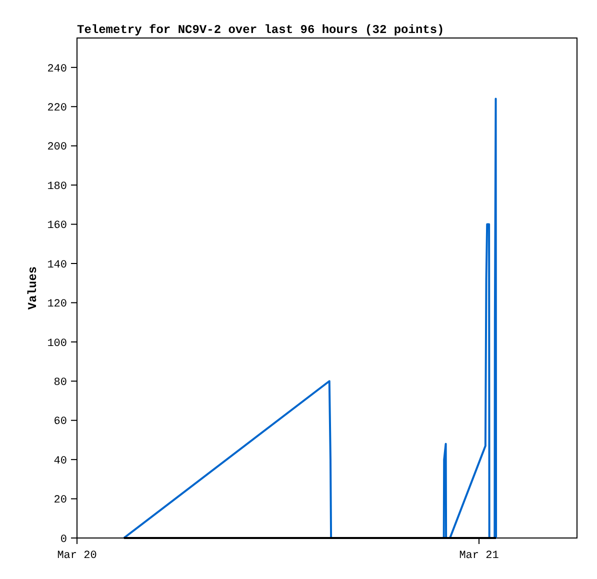  I want to click on y-tick-label: 0, so click(63, 540).